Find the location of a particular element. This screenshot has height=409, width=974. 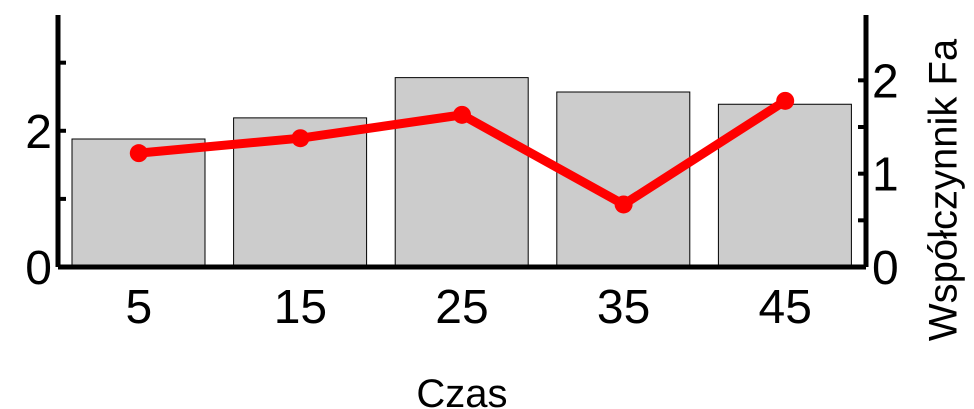

y2-axis-title: Współczynnik Fa is located at coordinates (944, 190).